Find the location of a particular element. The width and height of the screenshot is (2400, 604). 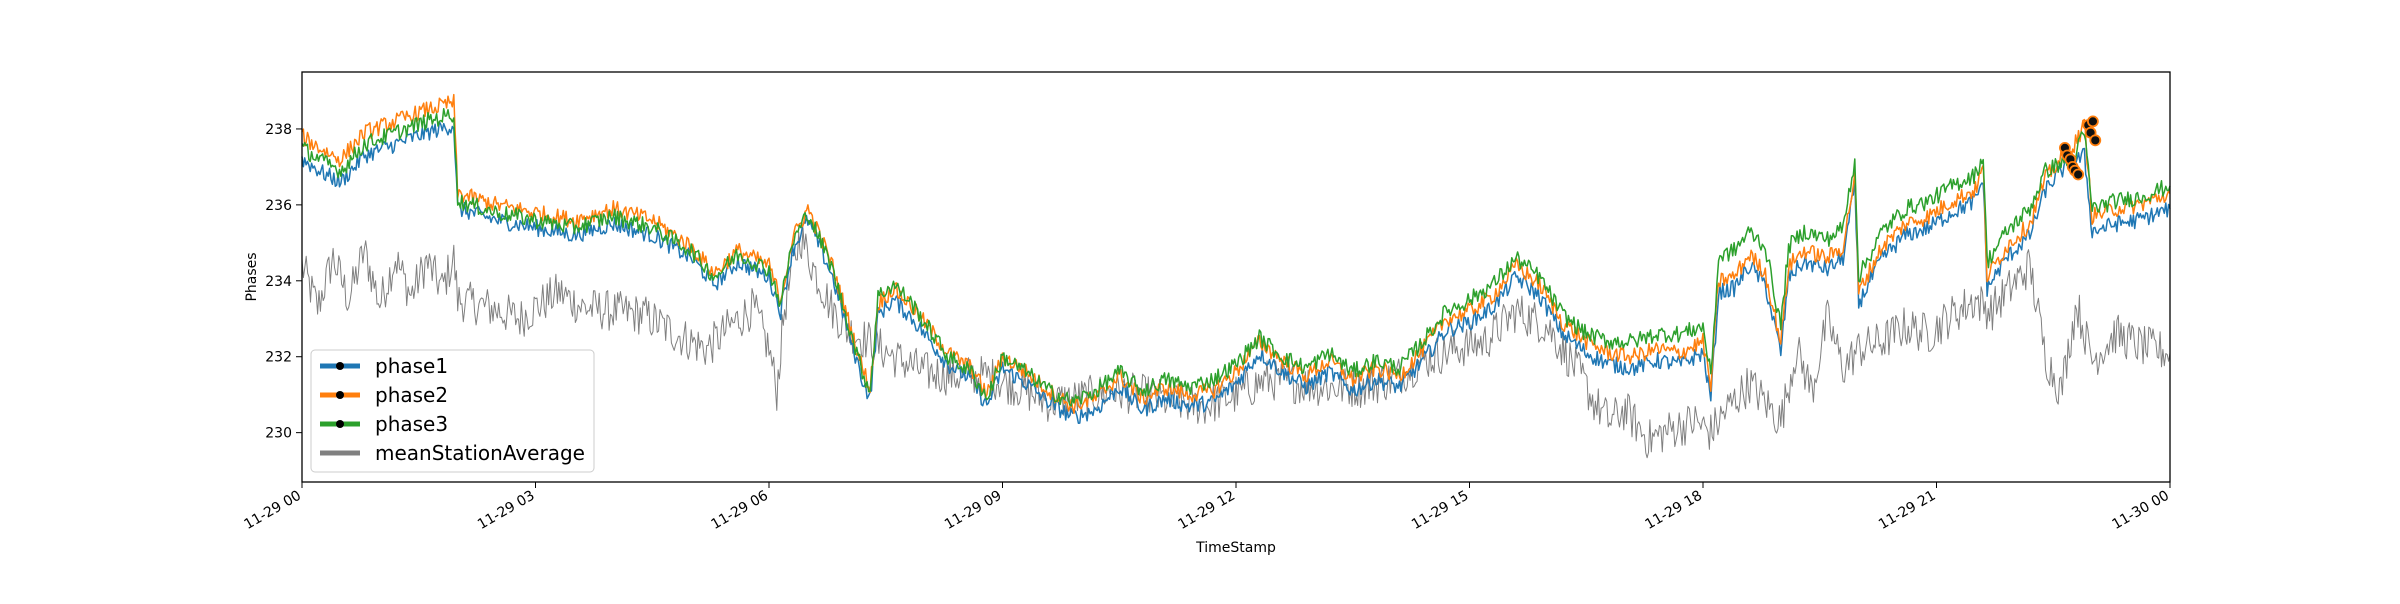

legend-label-phase2: phase2 is located at coordinates (411, 395).